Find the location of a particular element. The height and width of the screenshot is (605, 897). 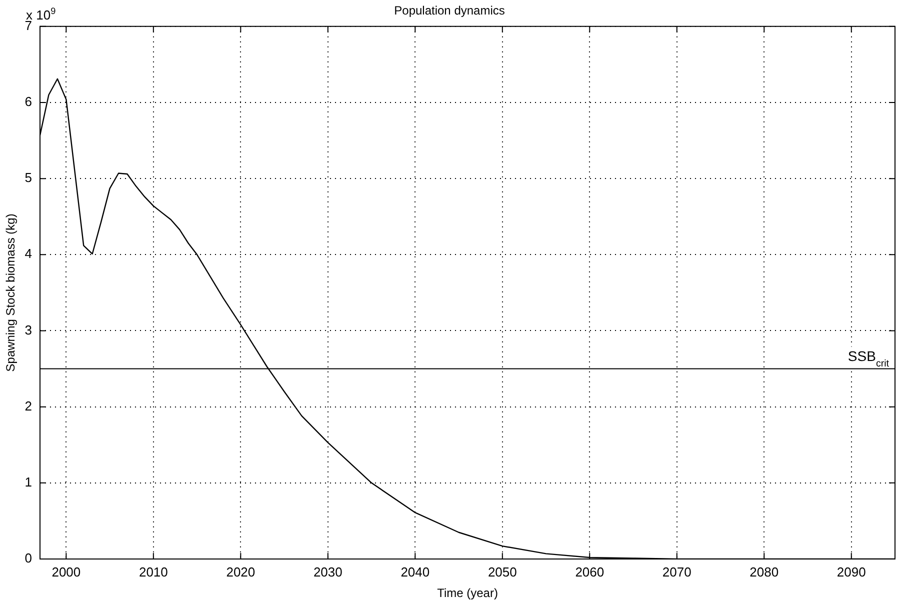

y-tick-label: 3 is located at coordinates (28, 330).